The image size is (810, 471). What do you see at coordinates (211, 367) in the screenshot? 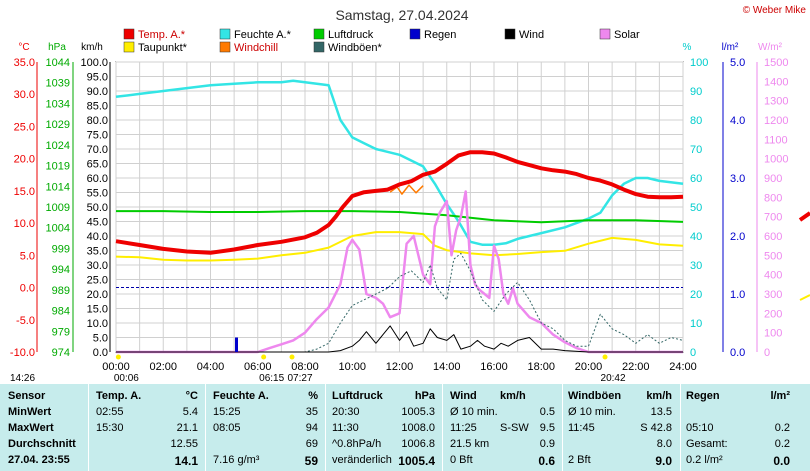
I see `x-tick-label: 04:00` at bounding box center [211, 367].